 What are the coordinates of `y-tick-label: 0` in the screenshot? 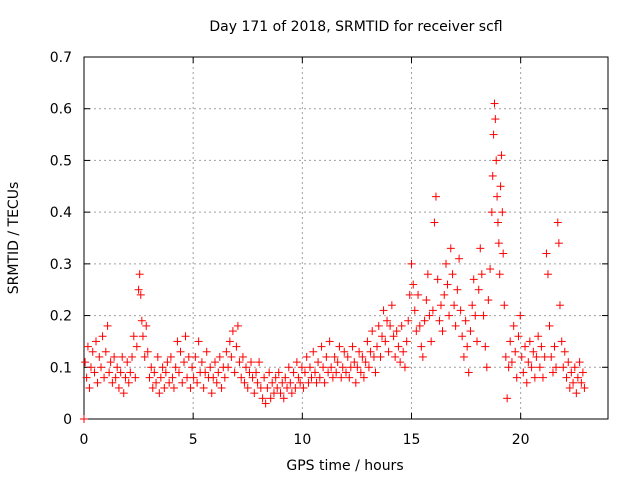 It's located at (67, 420).